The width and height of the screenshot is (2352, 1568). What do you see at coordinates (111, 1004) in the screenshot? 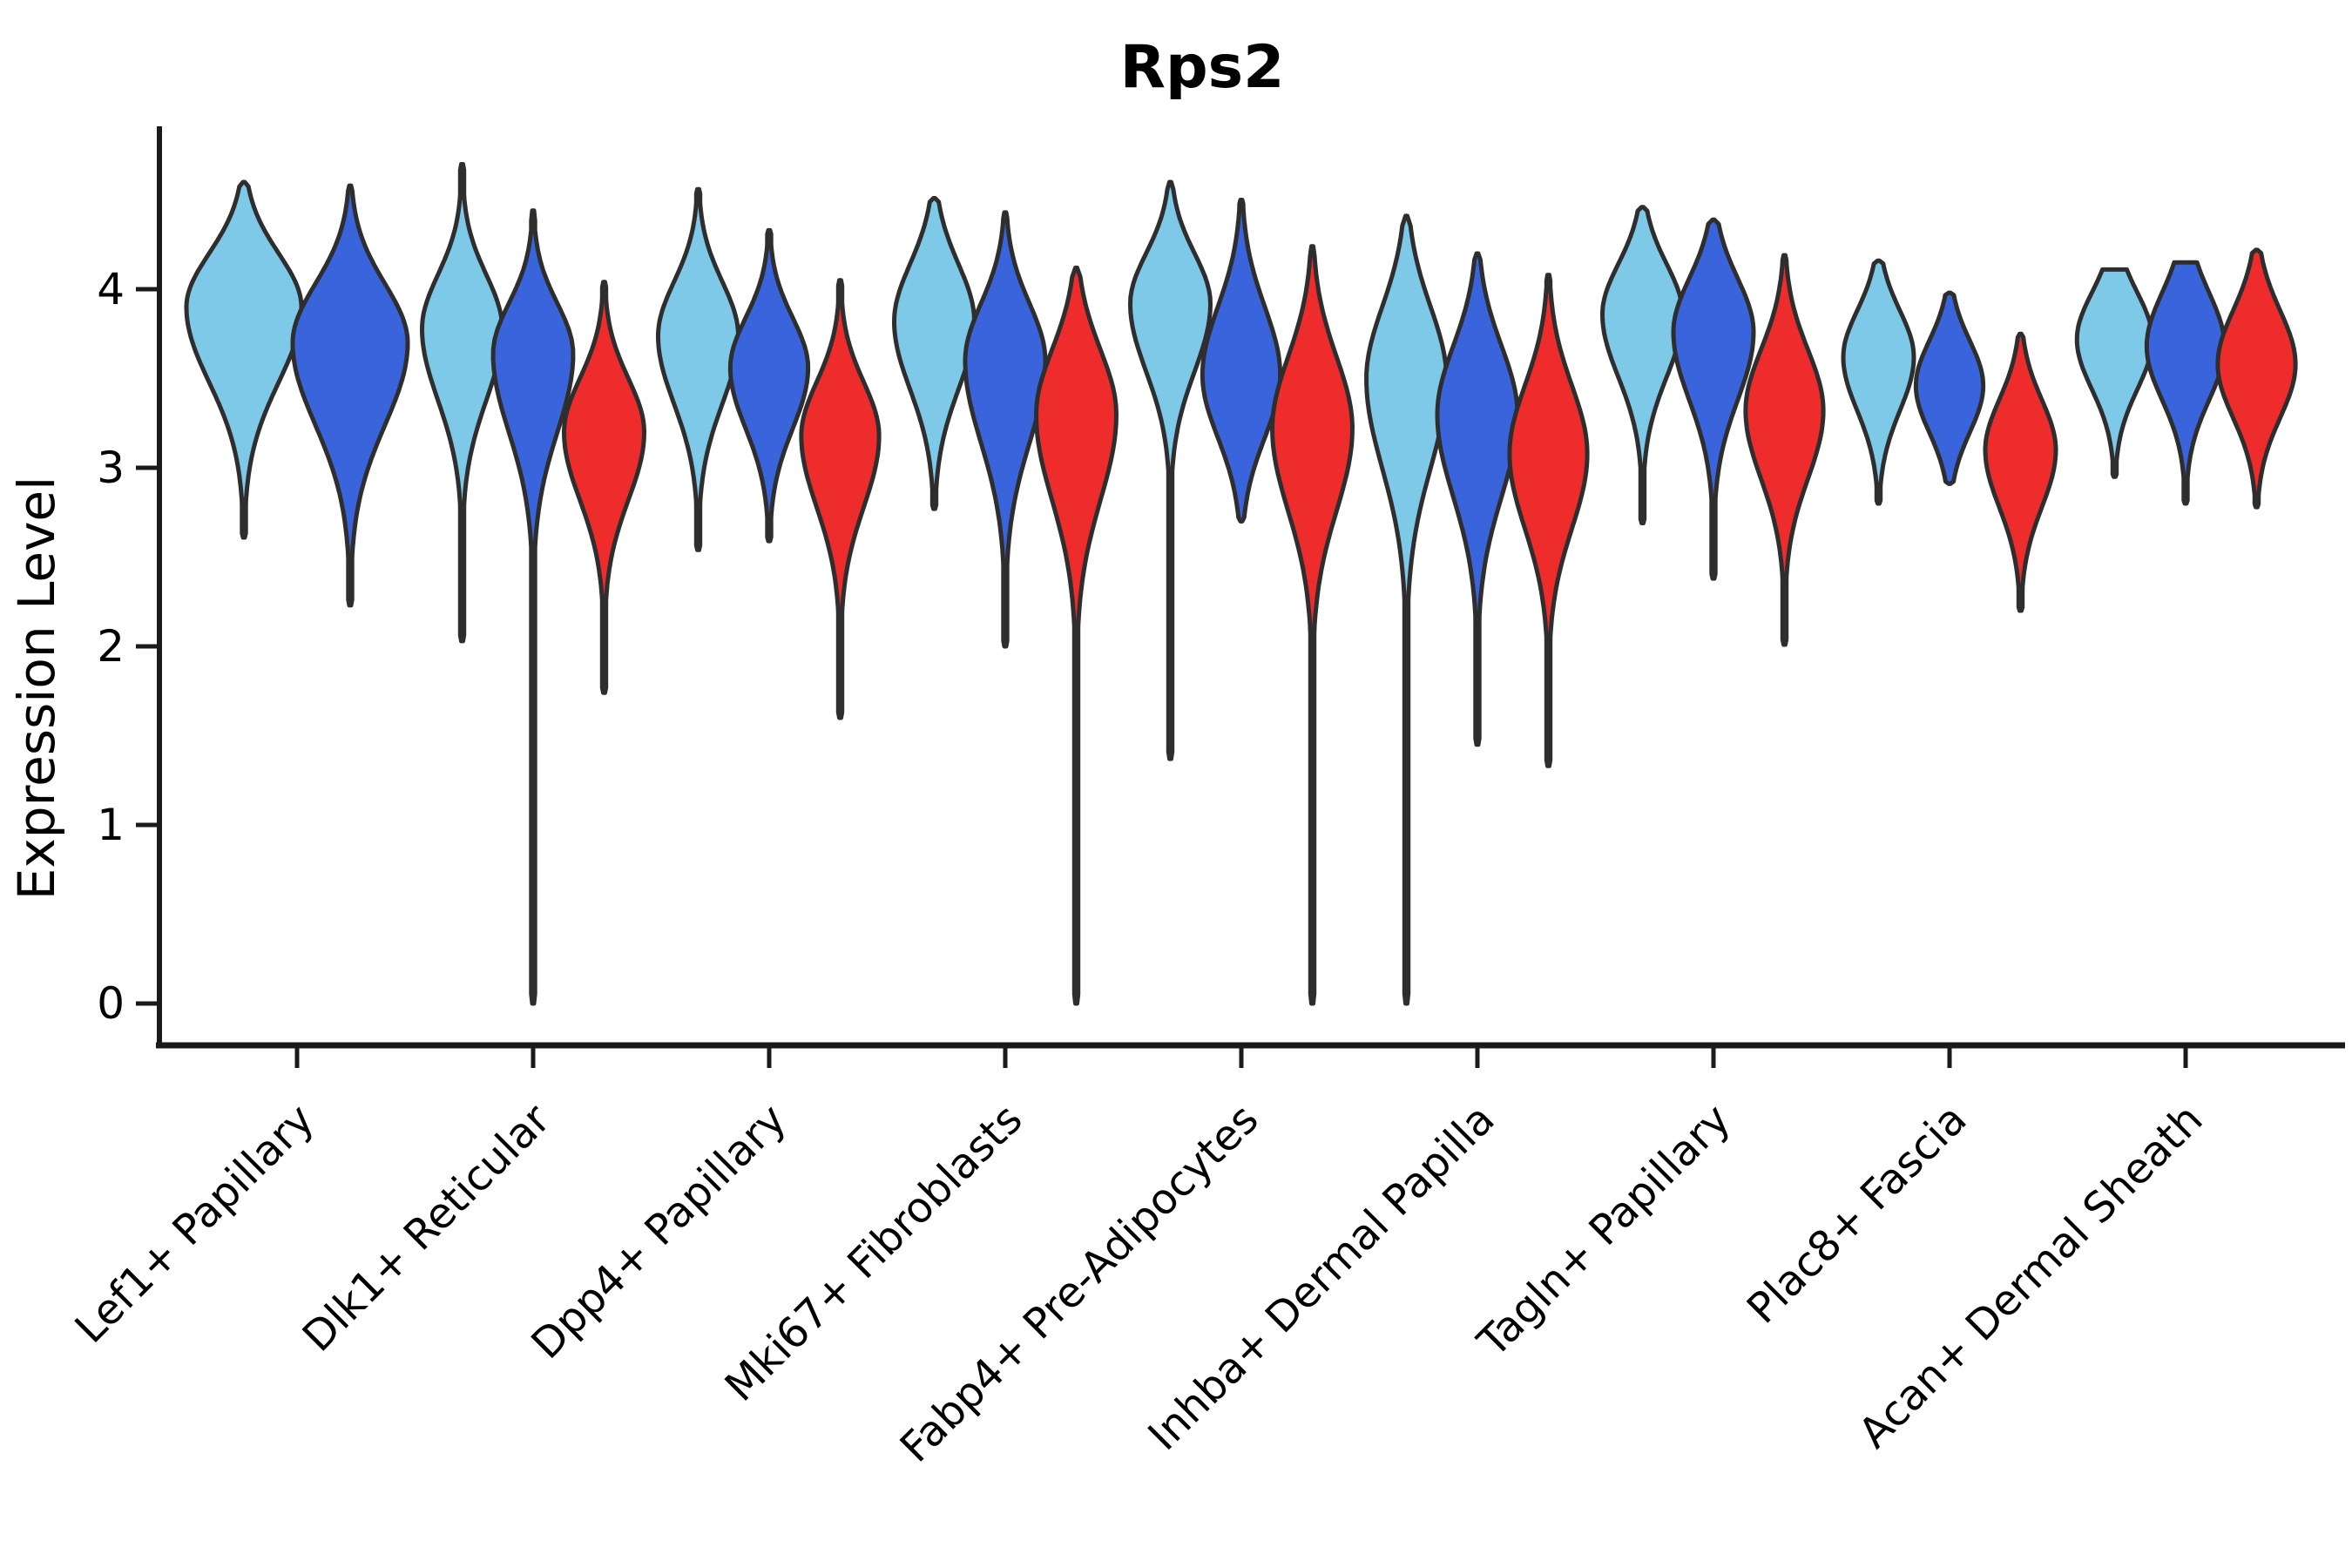
I see `y-tick-label: 0` at bounding box center [111, 1004].